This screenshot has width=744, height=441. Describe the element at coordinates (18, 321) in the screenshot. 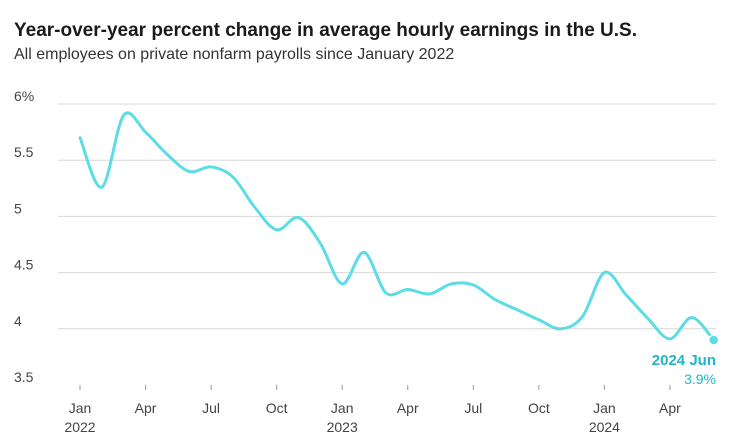

I see `y-tick-label: 4` at that location.